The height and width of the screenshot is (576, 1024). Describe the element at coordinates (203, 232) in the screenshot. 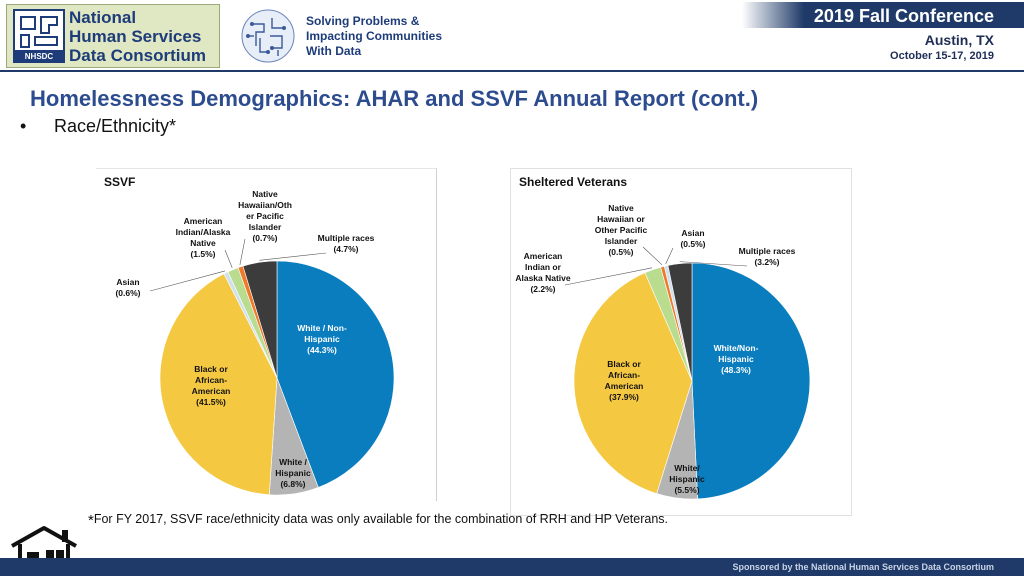

I see `ssvf-label-5-line-2: Indian/Alaska` at that location.